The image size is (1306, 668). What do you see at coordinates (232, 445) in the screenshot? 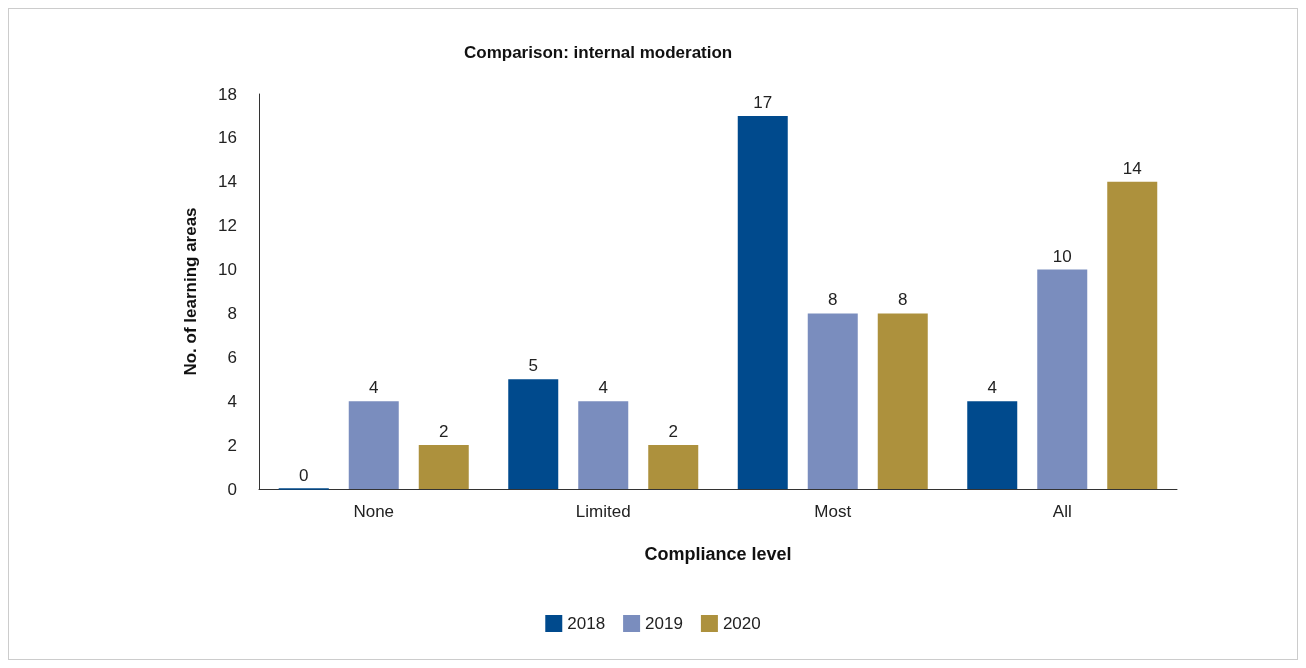
I see `y-tick-label: 2` at bounding box center [232, 445].